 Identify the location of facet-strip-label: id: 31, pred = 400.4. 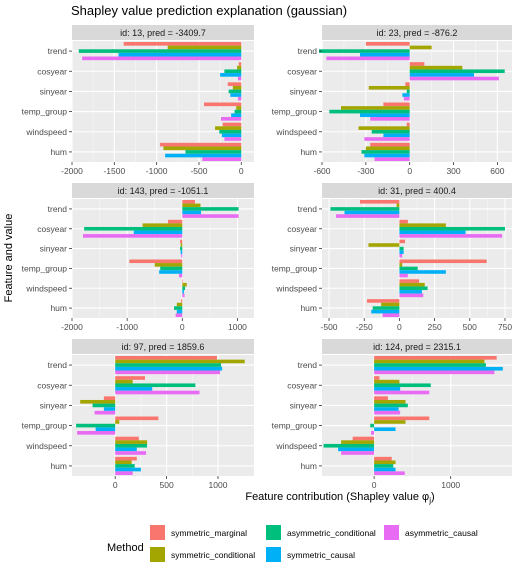
(417, 191).